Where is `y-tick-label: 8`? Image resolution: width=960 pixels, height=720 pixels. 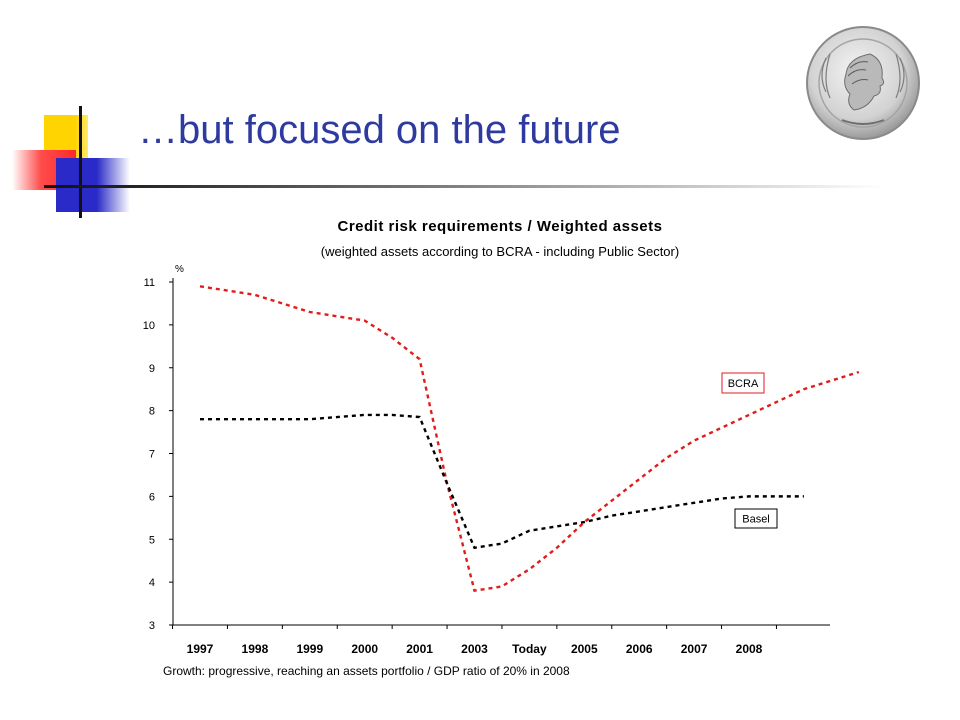 y-tick-label: 8 is located at coordinates (152, 412).